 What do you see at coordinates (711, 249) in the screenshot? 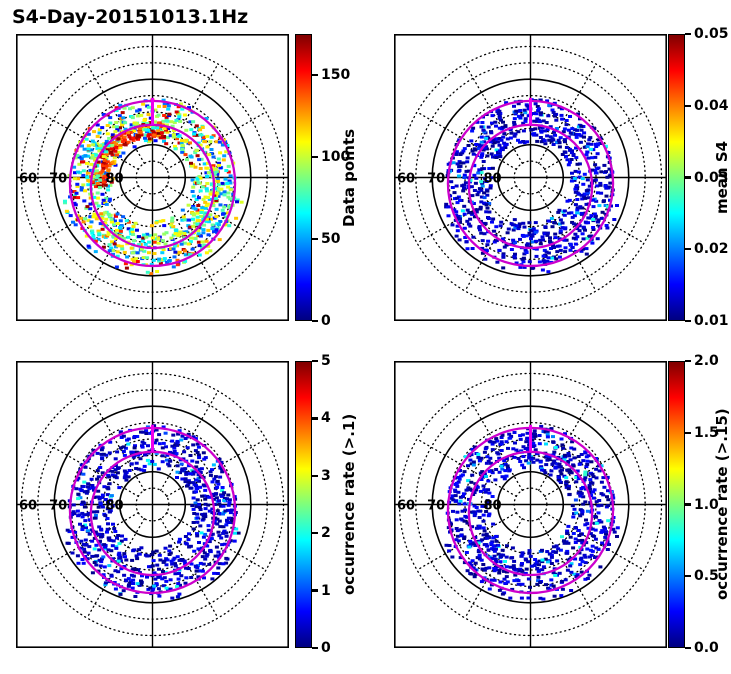
I see `colorbar-tick-label: 0.02` at bounding box center [711, 249].